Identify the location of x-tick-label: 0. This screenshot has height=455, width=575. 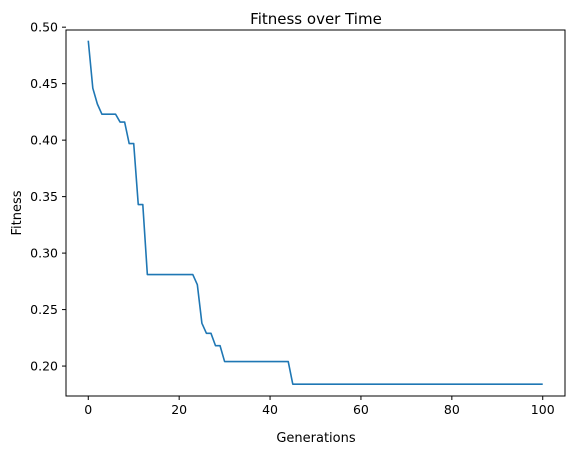
(88, 409).